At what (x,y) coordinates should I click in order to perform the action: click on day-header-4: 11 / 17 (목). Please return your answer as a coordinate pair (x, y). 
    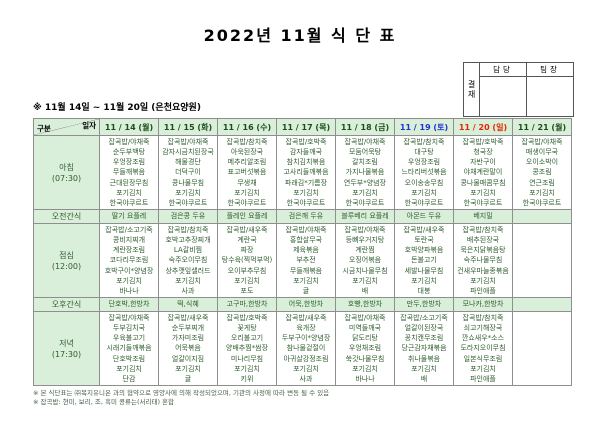
    Looking at the image, I should click on (306, 127).